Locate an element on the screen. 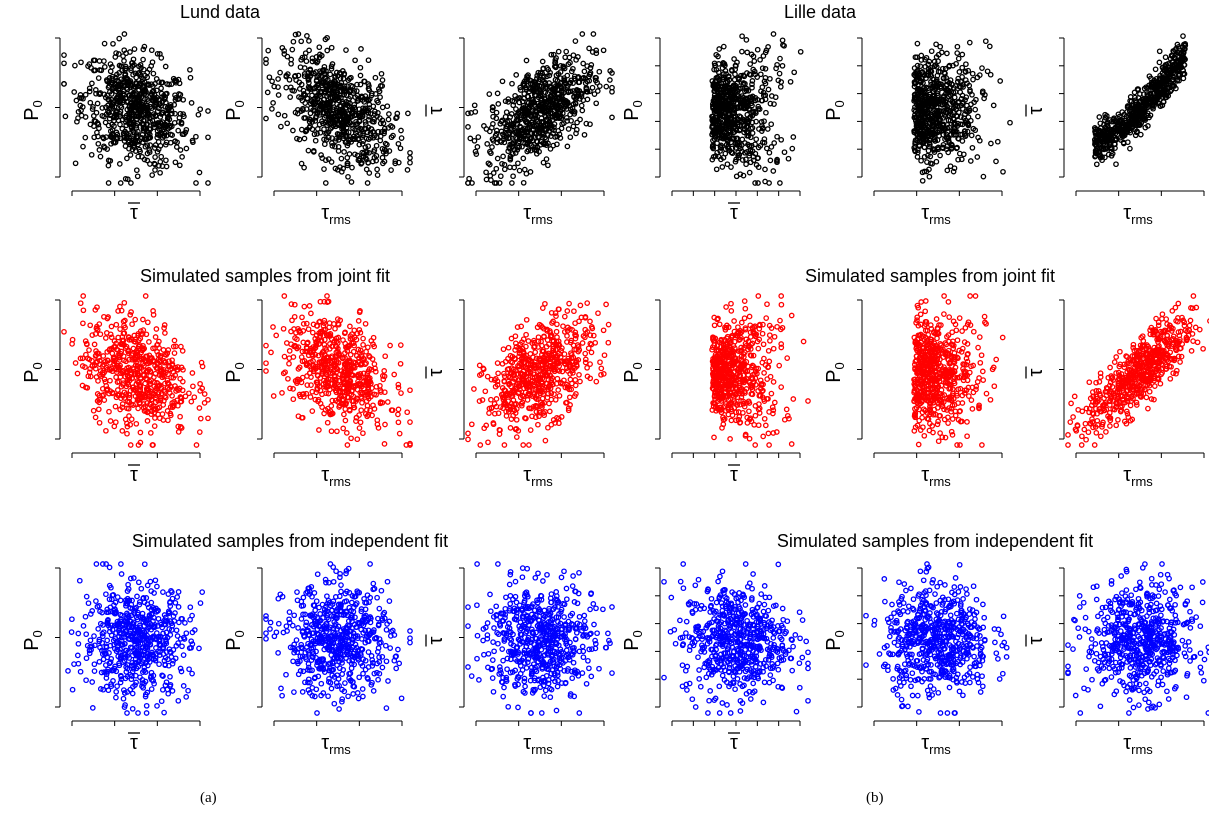 This screenshot has height=817, width=1209. scatter-a-r2-c0-label-tau-bar: τ is located at coordinates (134, 743).